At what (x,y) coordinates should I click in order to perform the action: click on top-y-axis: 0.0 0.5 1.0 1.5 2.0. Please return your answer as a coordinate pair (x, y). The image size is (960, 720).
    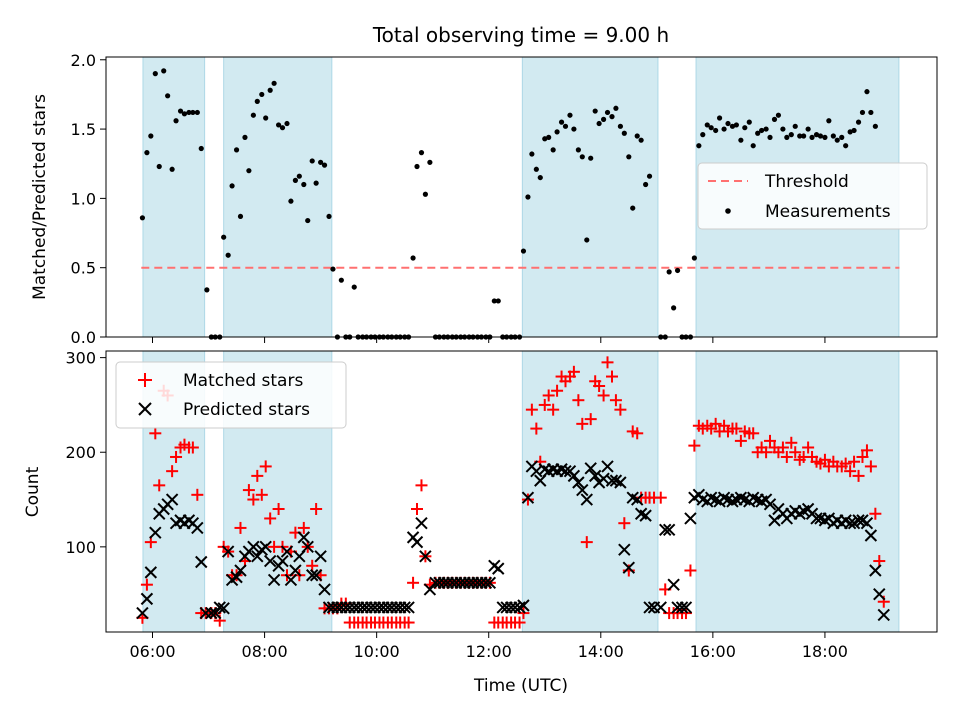
    Looking at the image, I should click on (88, 199).